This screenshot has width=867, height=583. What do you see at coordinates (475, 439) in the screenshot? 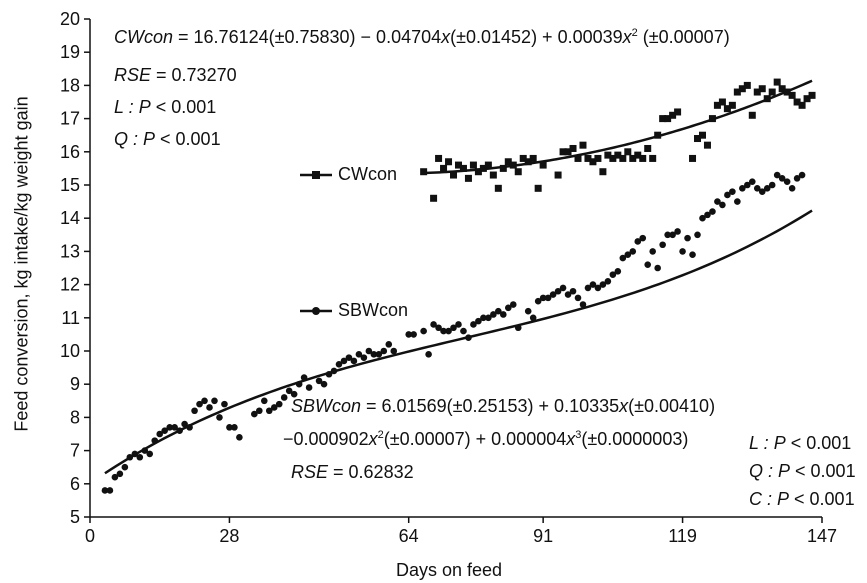
I see `sbw-eq-d: (±0.00007) + 0.000004` at bounding box center [475, 439].